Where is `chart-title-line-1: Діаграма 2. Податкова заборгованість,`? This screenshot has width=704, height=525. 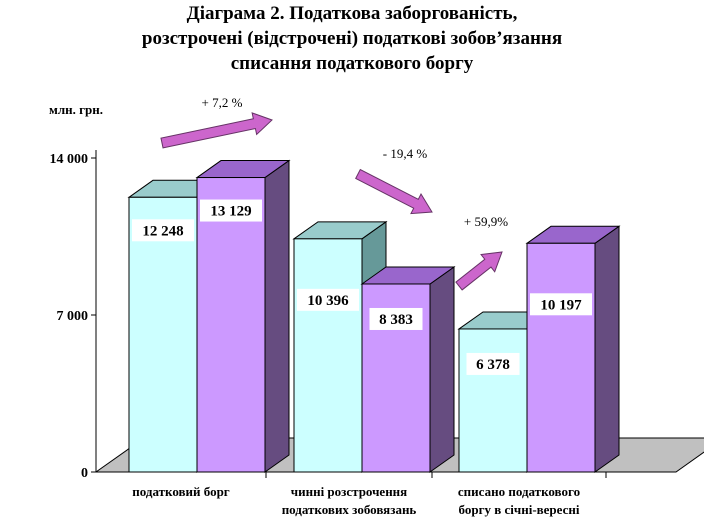
chart-title-line-1: Діаграма 2. Податкова заборгованість, is located at coordinates (352, 13).